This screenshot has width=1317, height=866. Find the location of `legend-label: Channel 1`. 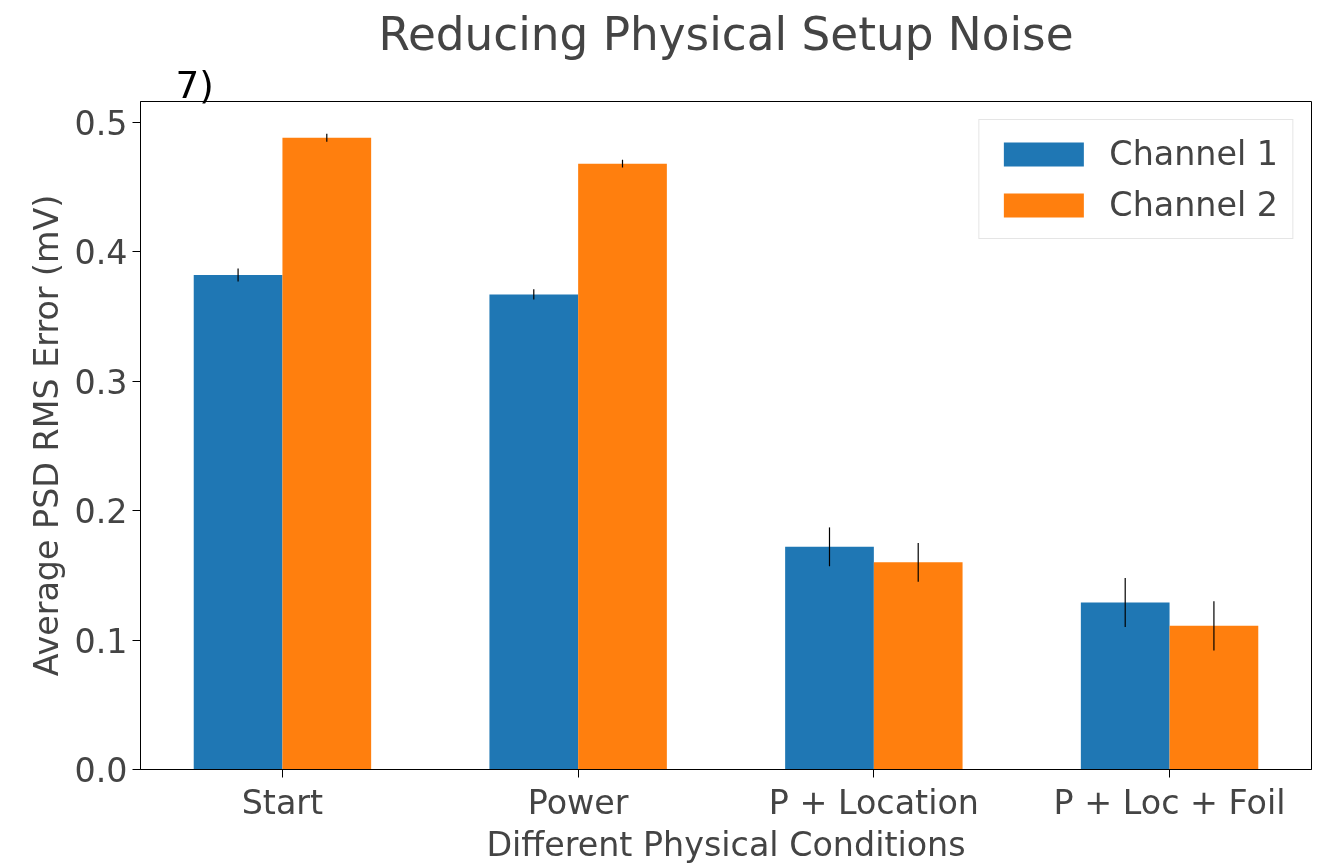

legend-label: Channel 1 is located at coordinates (1193, 153).